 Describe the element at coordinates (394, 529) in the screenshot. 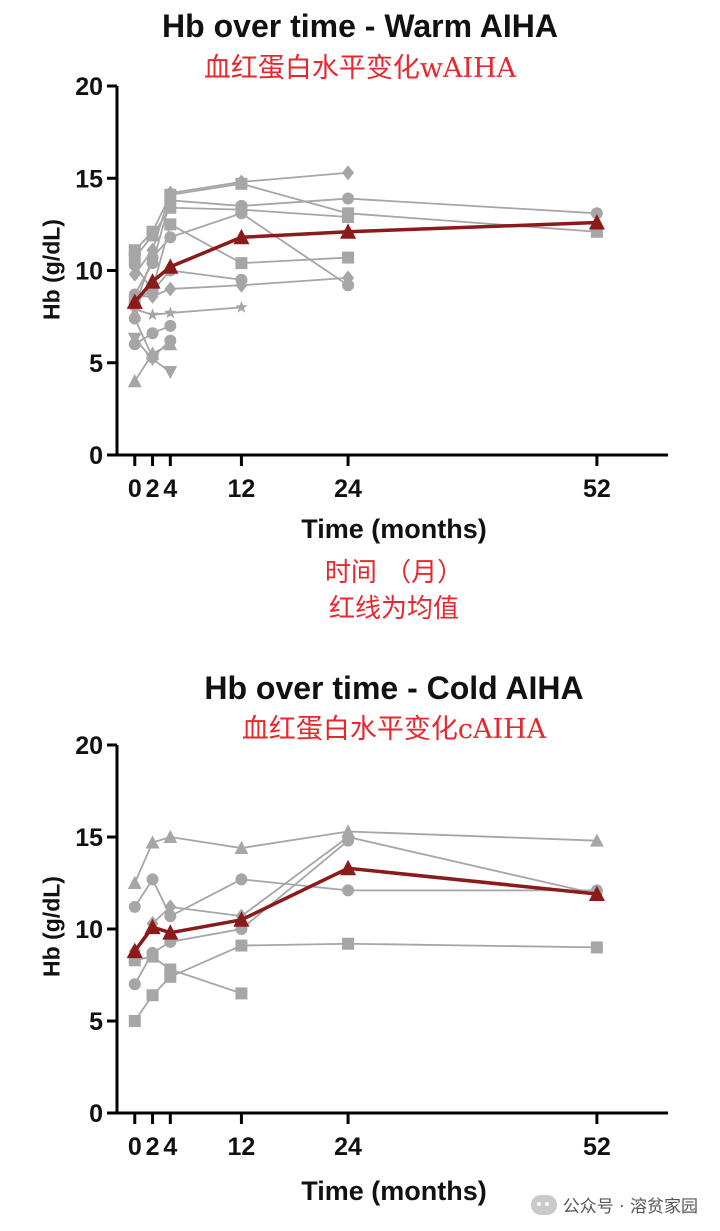

I see `chart1-xlabel: Time (months)` at that location.